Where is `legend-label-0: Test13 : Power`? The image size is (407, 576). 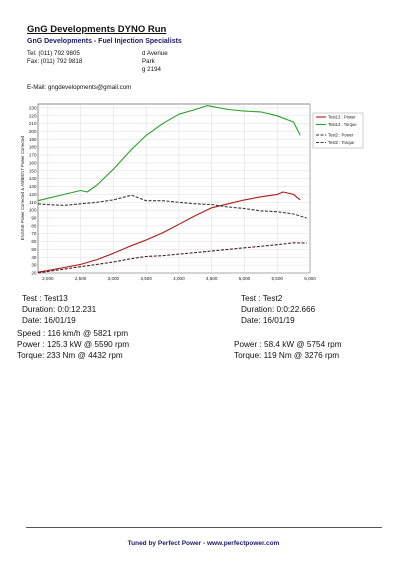 legend-label-0: Test13 : Power is located at coordinates (342, 117).